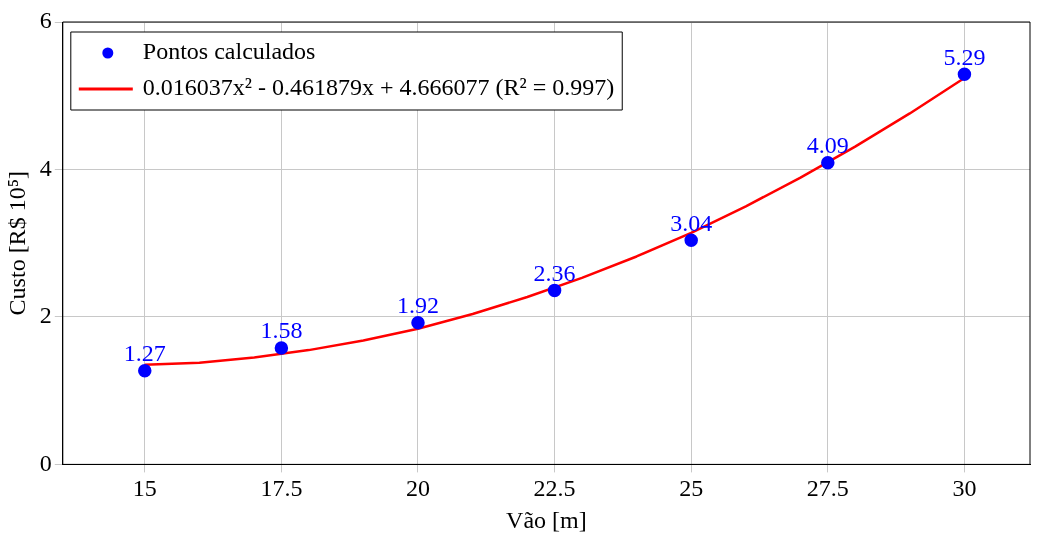 The width and height of the screenshot is (1038, 536). I want to click on data-label: 5.29, so click(964, 56).